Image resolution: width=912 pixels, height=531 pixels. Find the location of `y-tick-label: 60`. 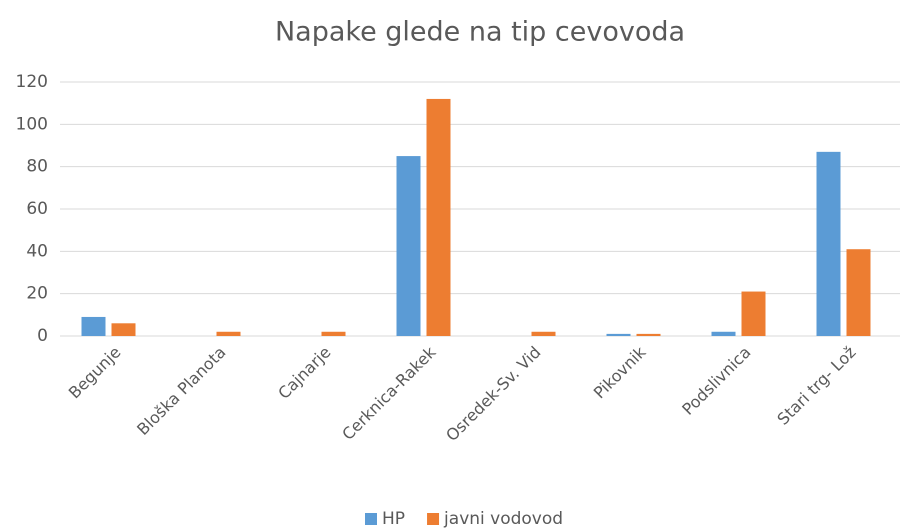

y-tick-label: 60 is located at coordinates (37, 209).